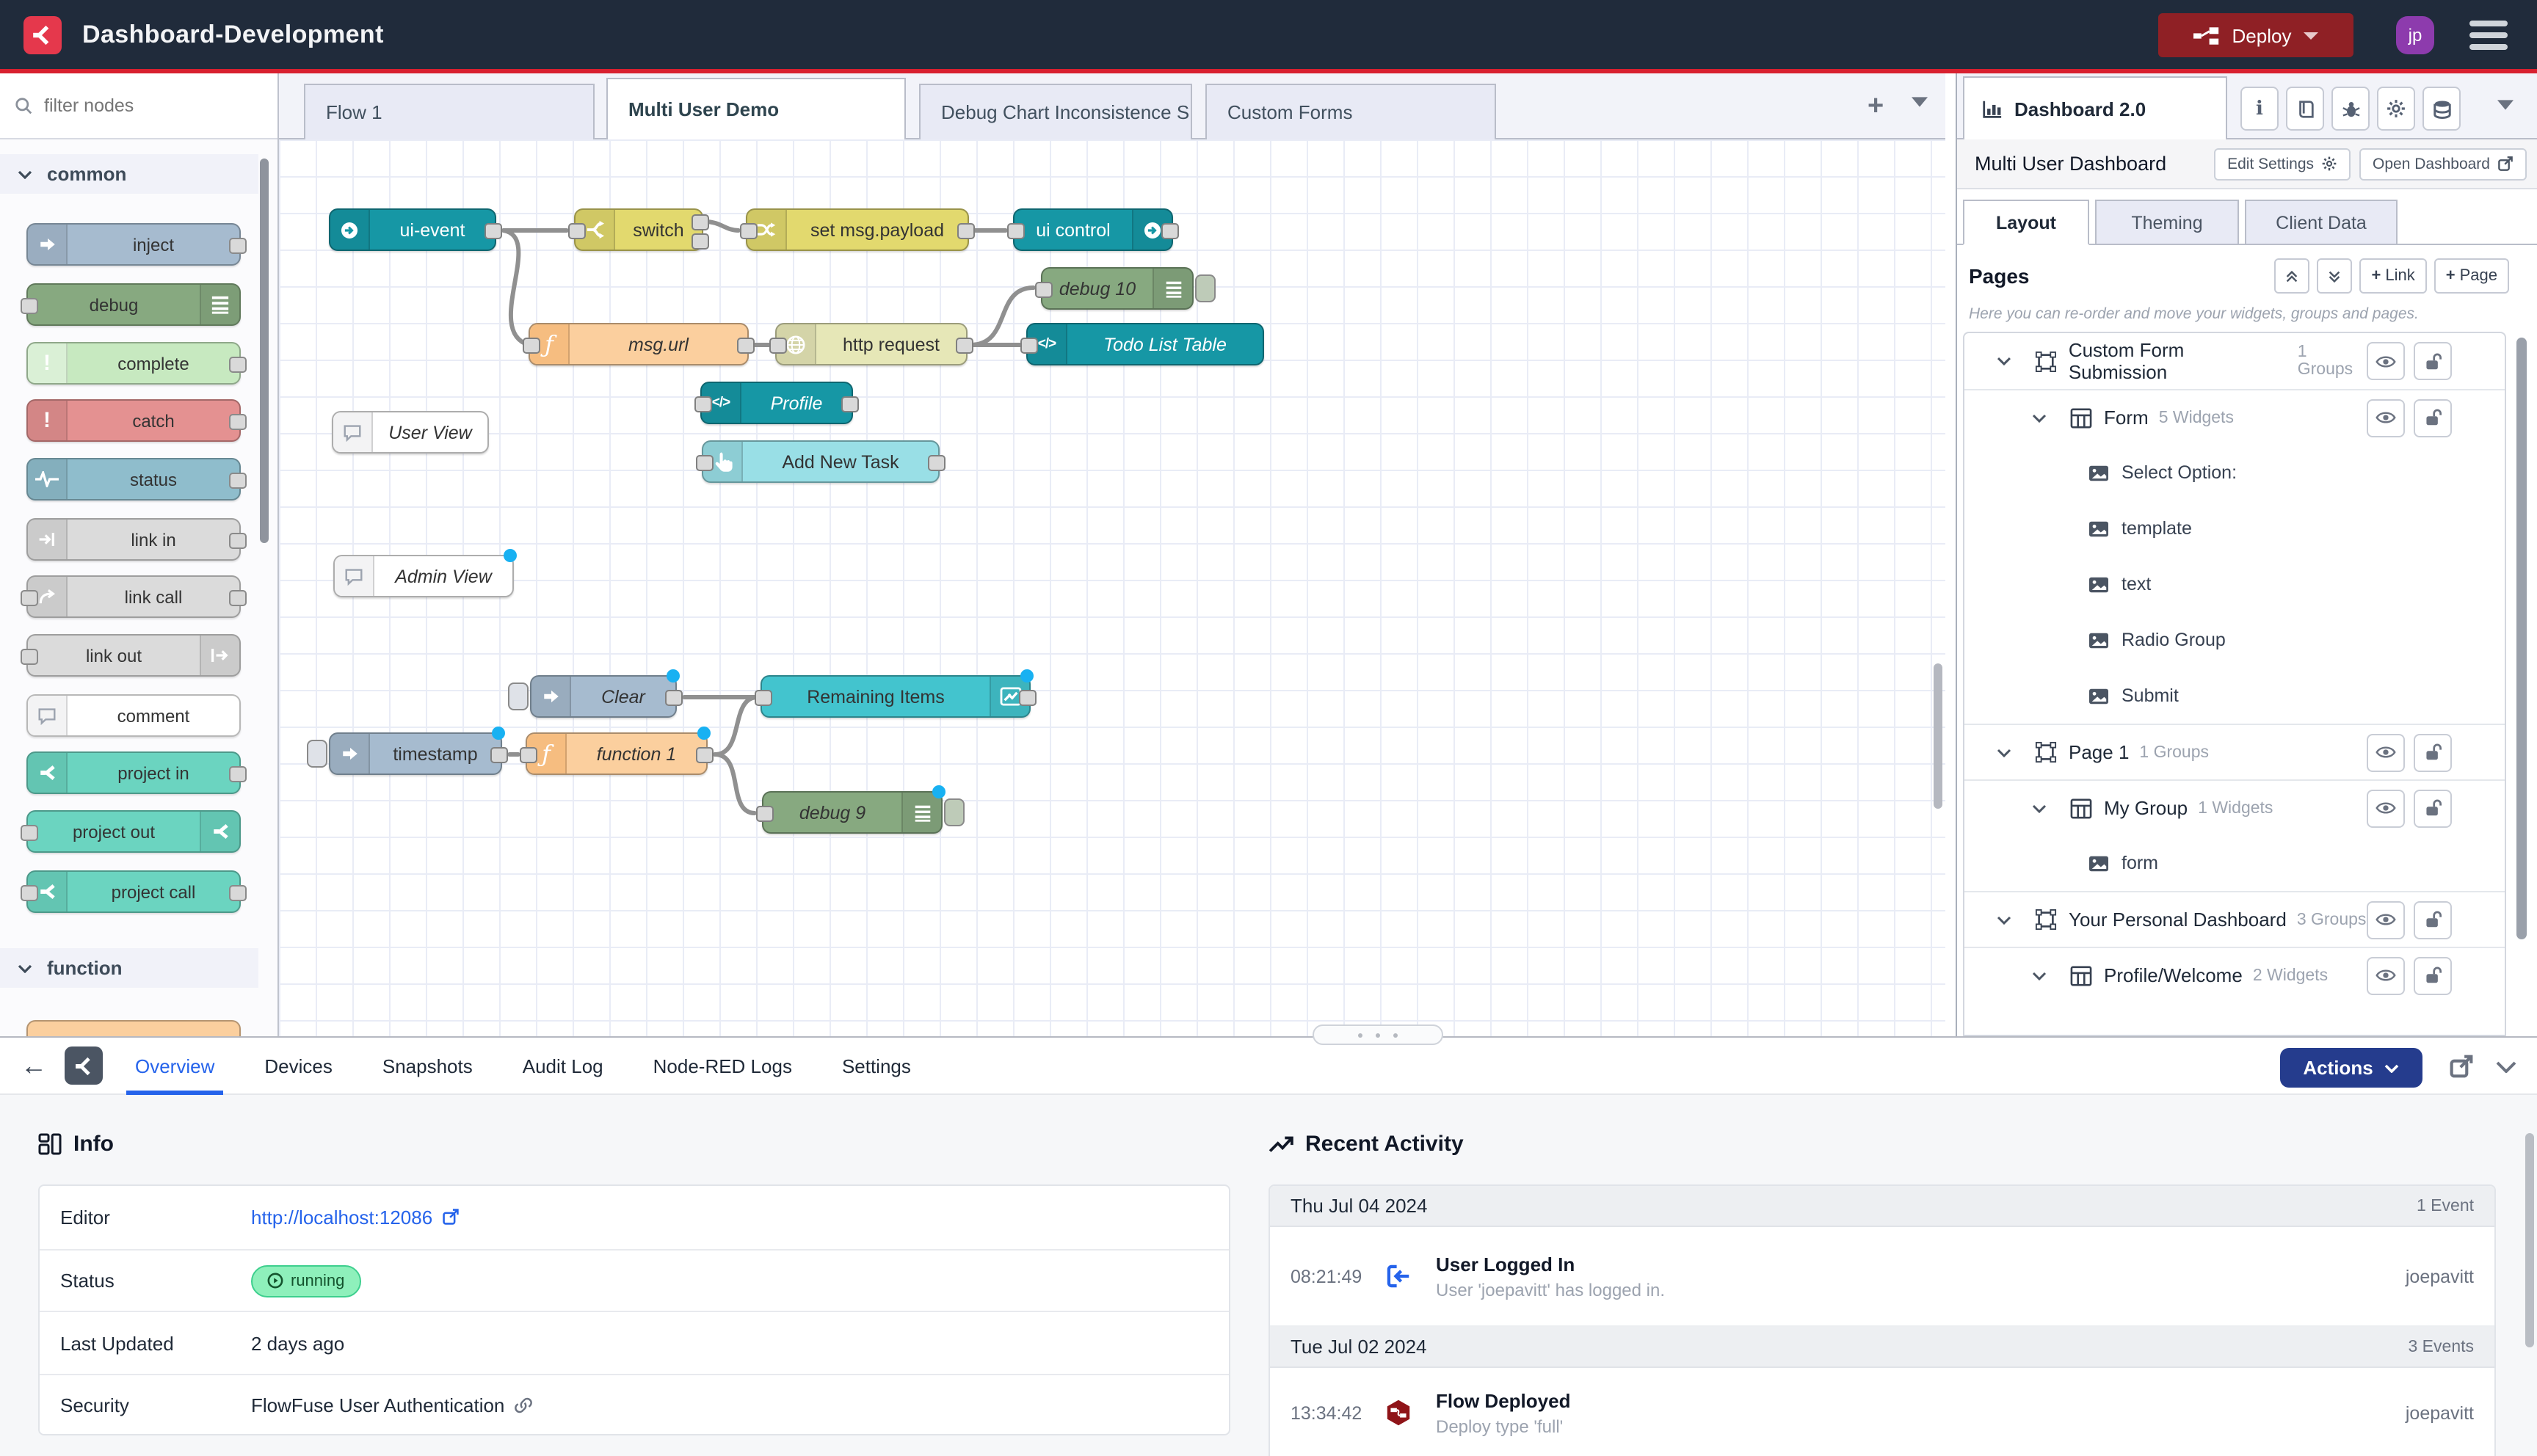  I want to click on tab-dashboard-2: Dashboard 2.0, so click(2095, 108).